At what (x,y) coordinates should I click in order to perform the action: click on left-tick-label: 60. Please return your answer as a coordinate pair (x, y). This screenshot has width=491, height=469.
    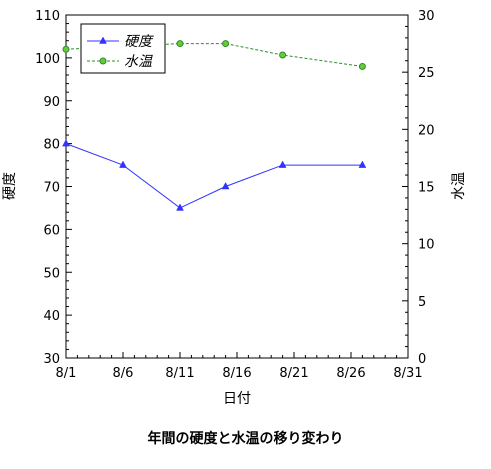
    Looking at the image, I should click on (51, 230).